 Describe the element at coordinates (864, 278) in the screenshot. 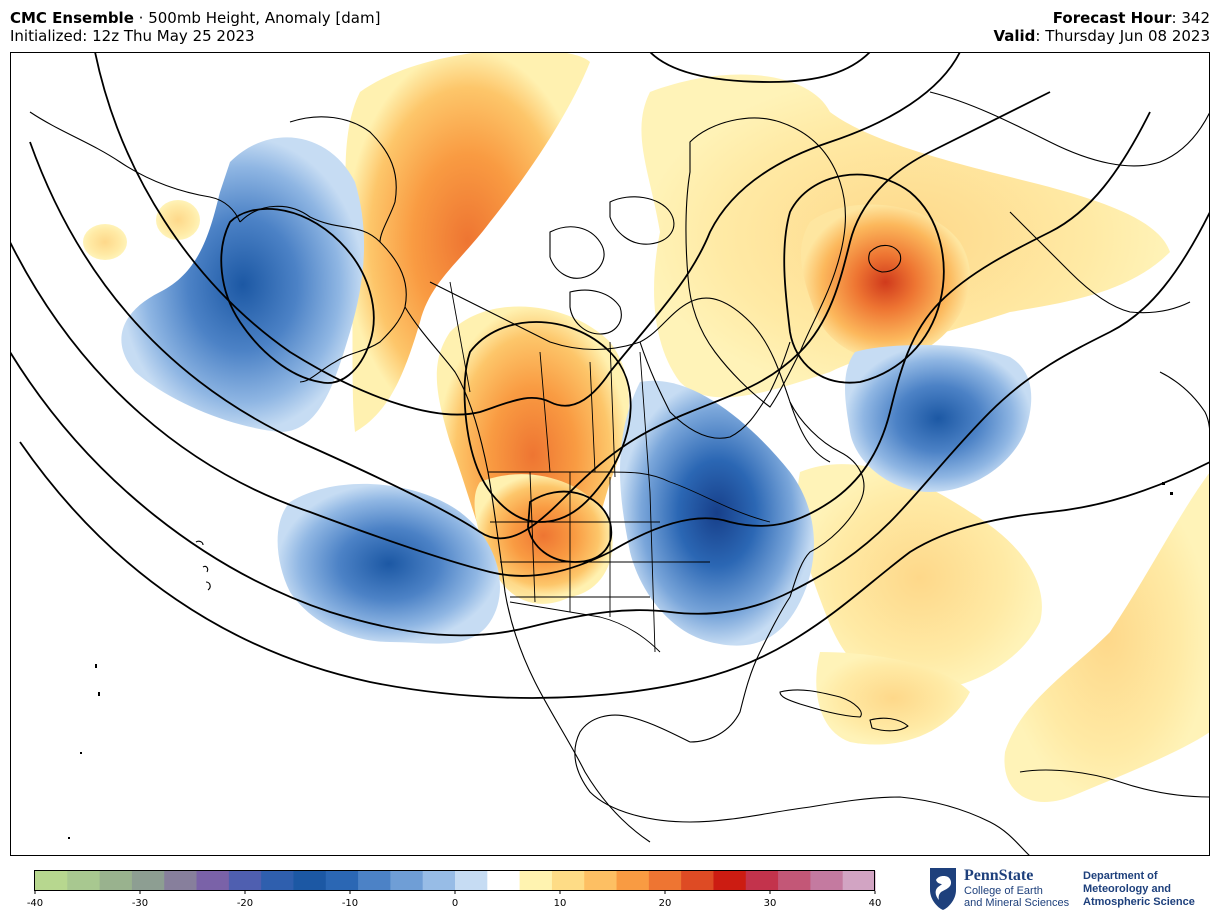

I see `height-contour-greenland-high` at that location.